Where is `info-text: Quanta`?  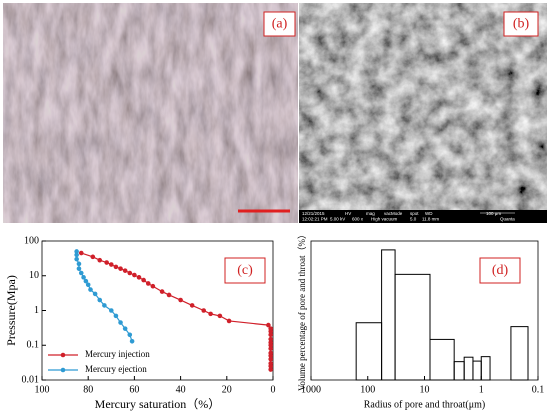
info-text: Quanta is located at coordinates (507, 219).